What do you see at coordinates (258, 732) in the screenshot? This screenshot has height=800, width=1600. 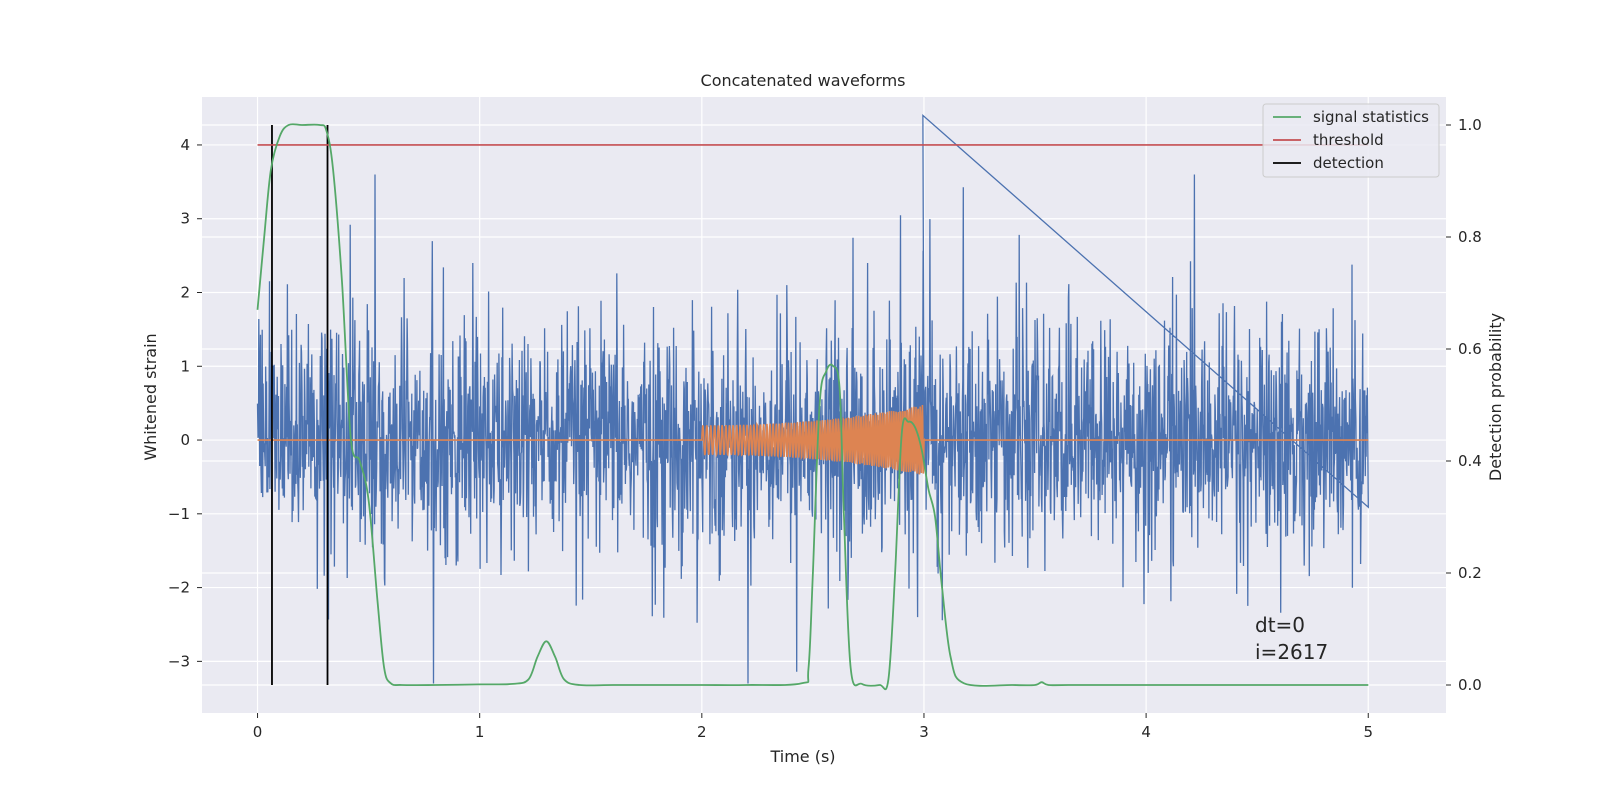 I see `x-tick-label: 0` at bounding box center [258, 732].